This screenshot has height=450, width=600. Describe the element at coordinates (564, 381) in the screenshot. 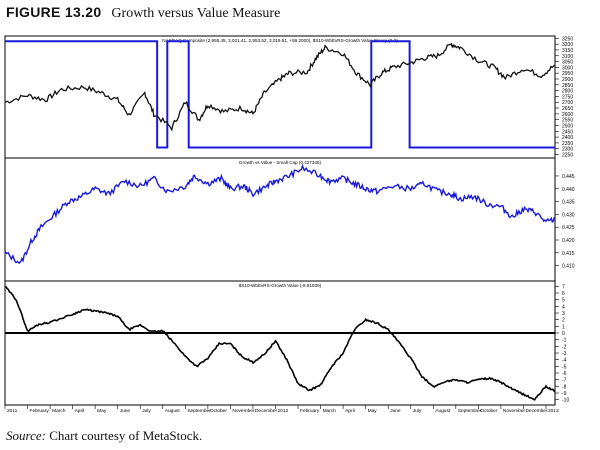

I see `y-tick-label: -7` at that location.